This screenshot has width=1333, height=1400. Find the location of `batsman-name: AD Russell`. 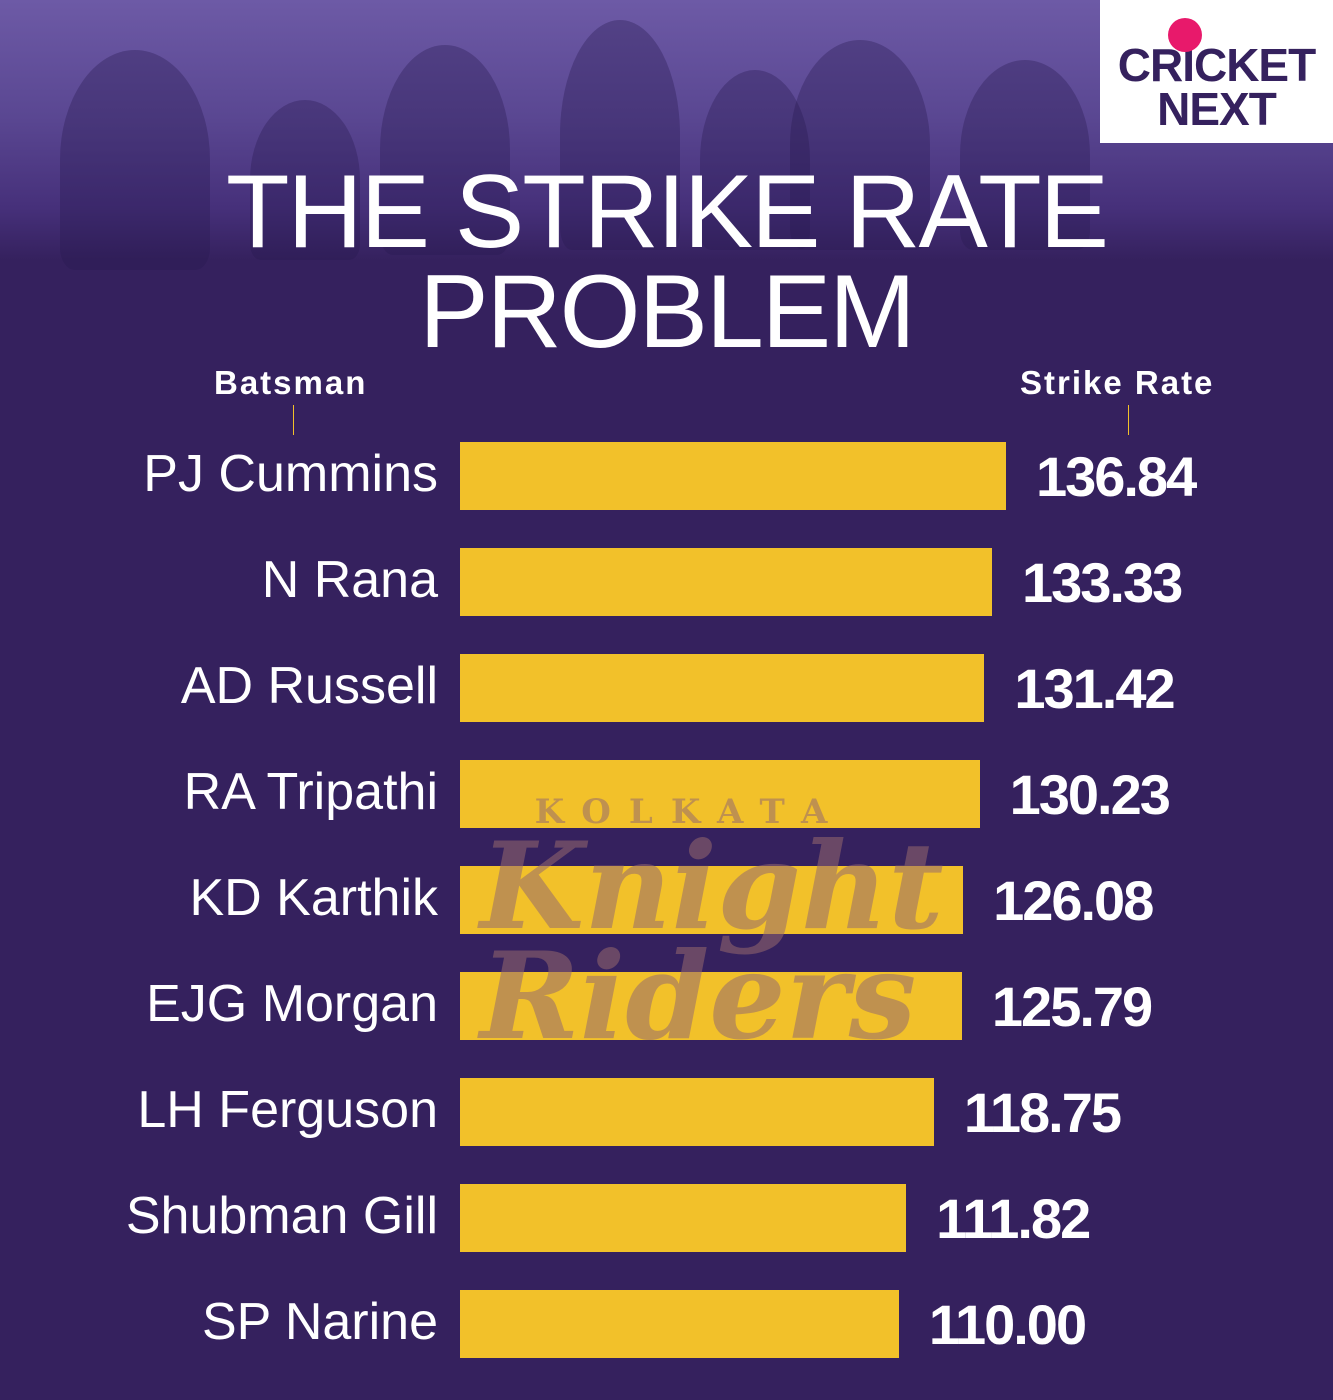

batsman-name: AD Russell is located at coordinates (309, 686).